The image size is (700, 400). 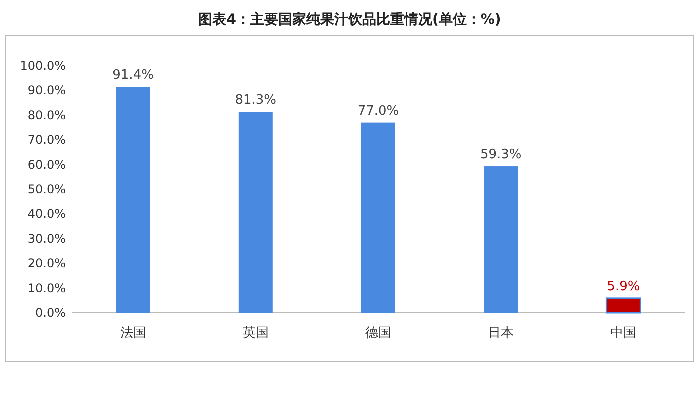 I want to click on y-tick-label: 80.0%, so click(x=47, y=115).